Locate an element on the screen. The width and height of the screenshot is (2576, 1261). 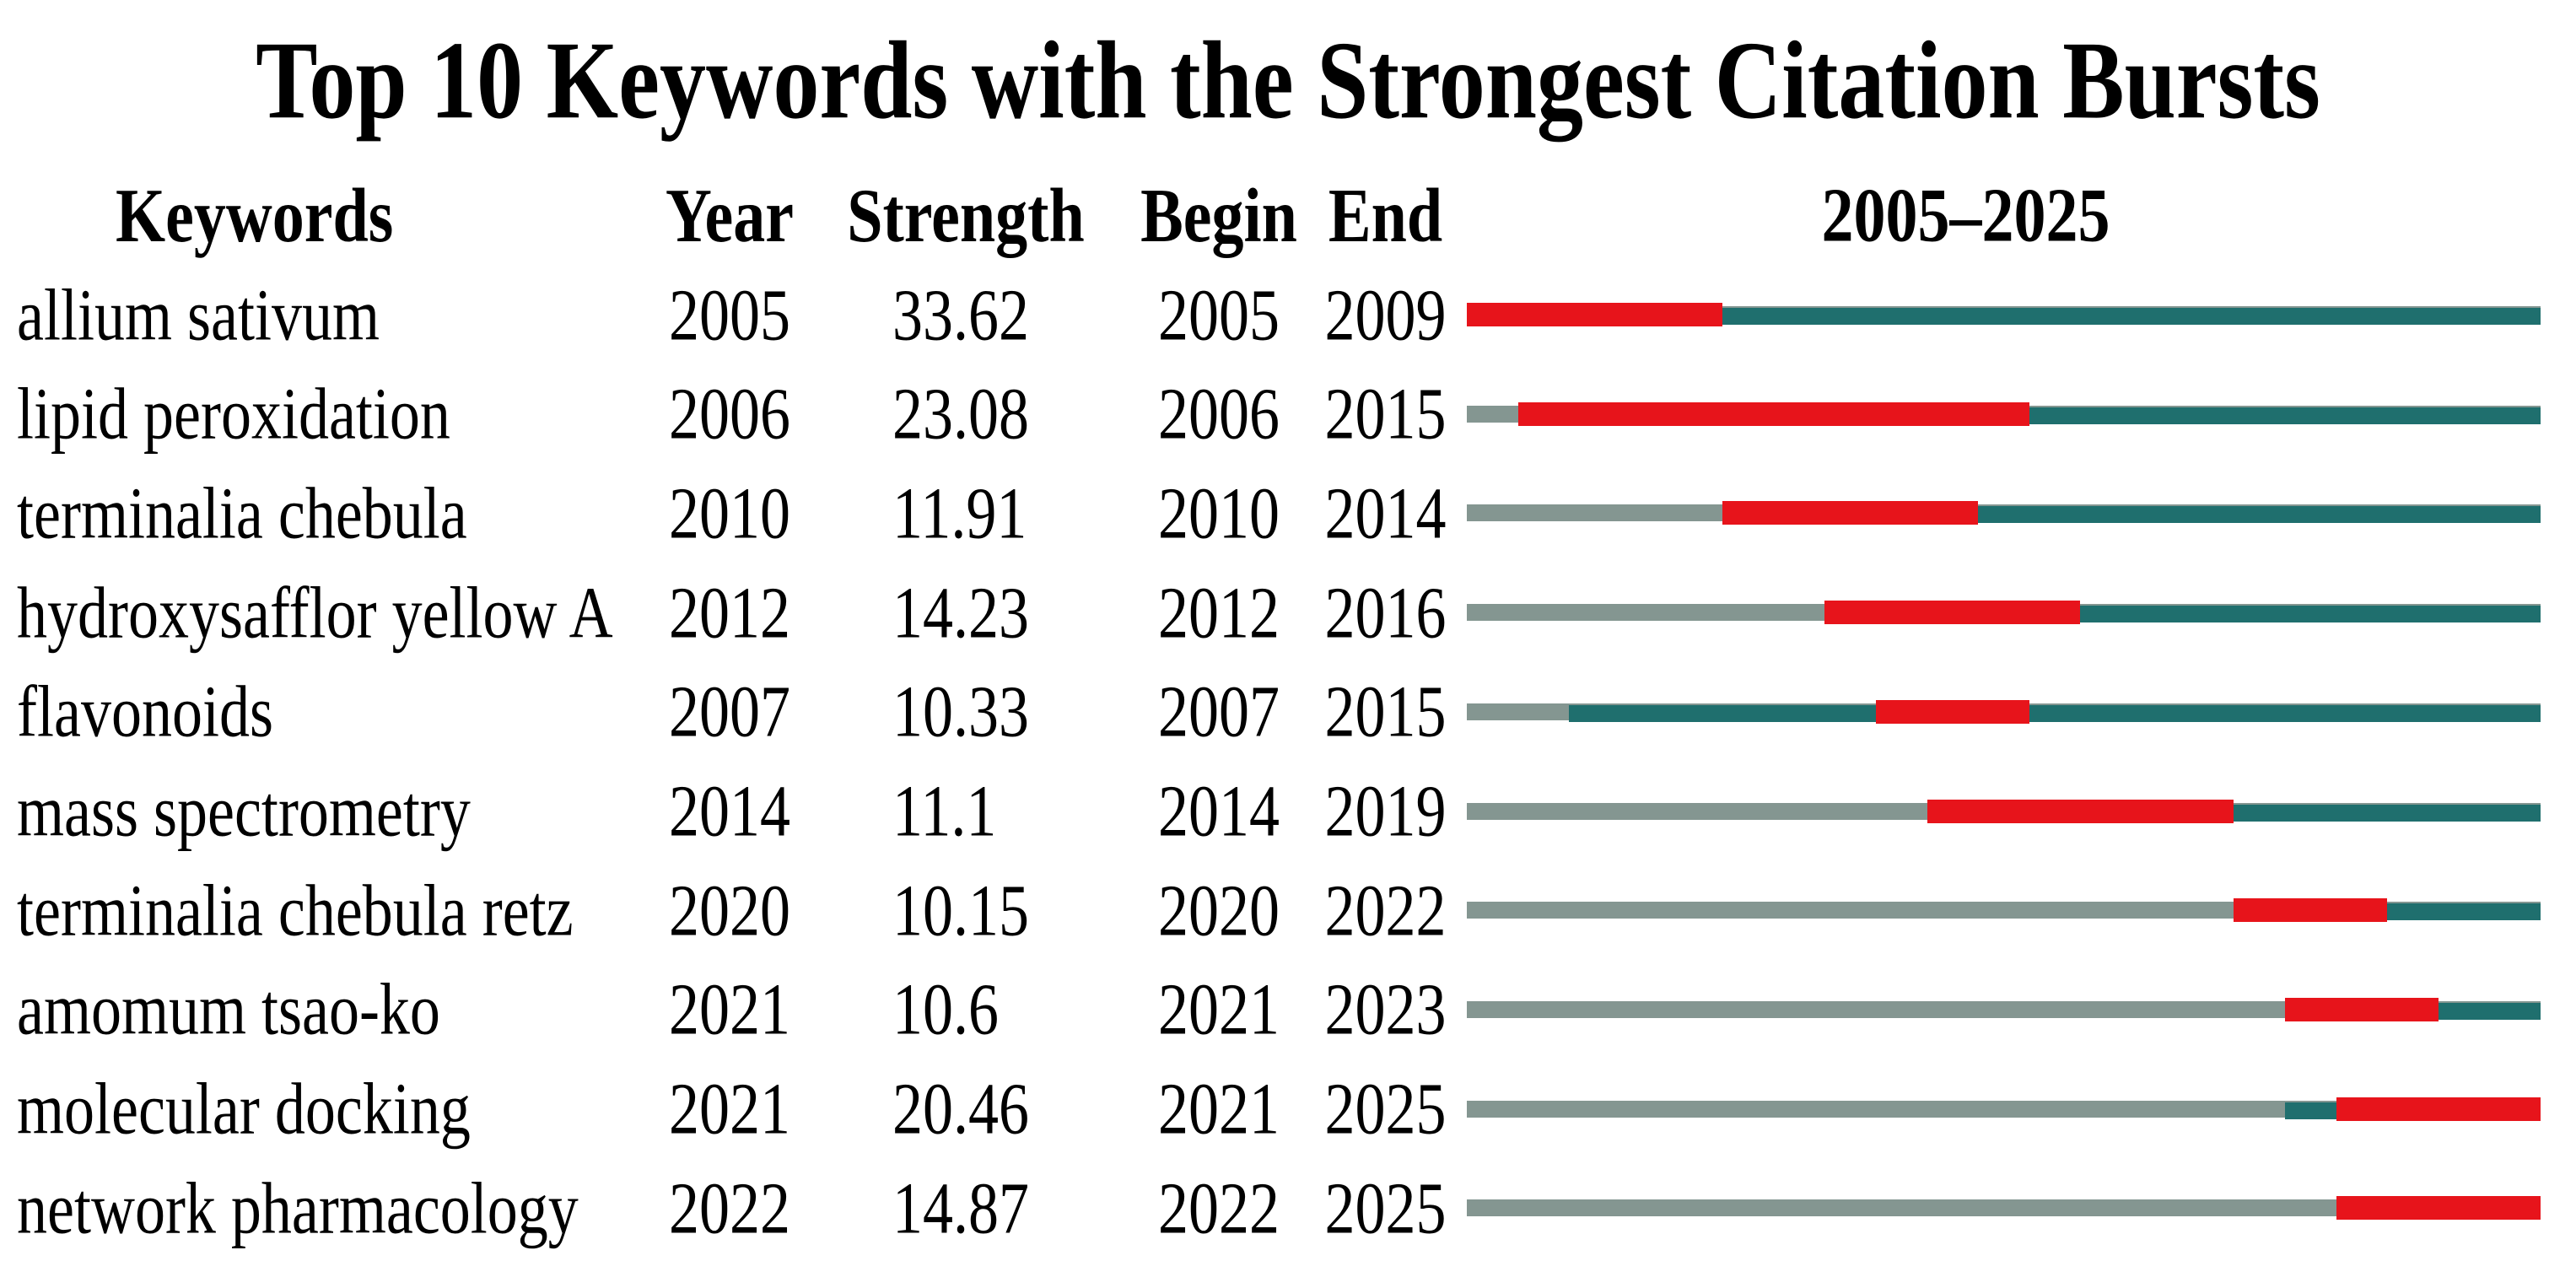
strength-value: 11.91 is located at coordinates (959, 513).